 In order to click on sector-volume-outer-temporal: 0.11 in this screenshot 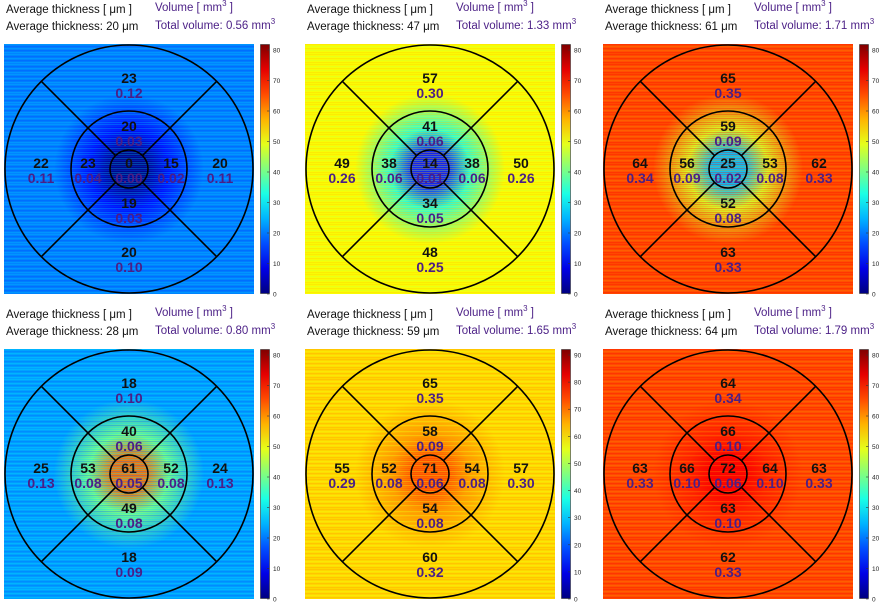, I will do `click(41, 178)`.